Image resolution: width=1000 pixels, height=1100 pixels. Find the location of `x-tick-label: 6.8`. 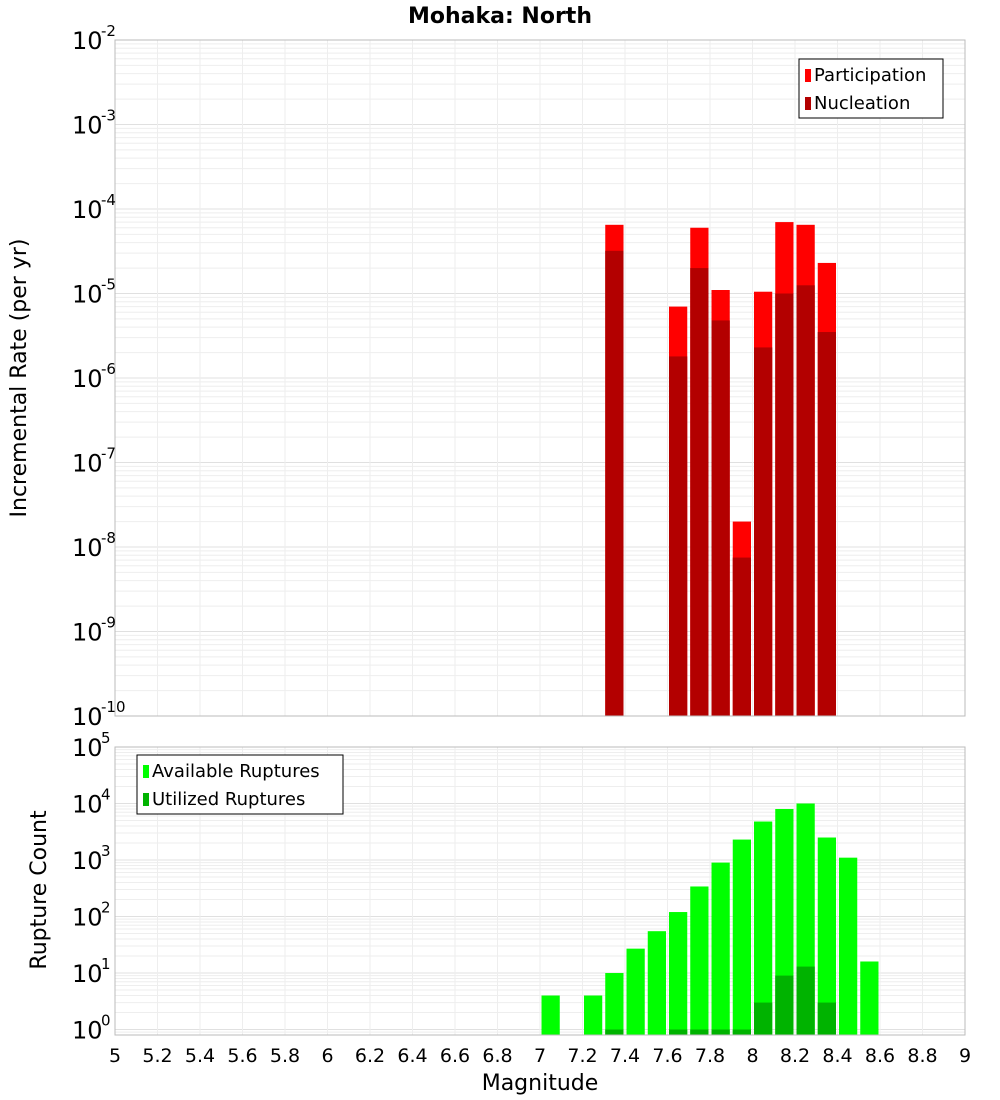

x-tick-label: 6.8 is located at coordinates (497, 1056).